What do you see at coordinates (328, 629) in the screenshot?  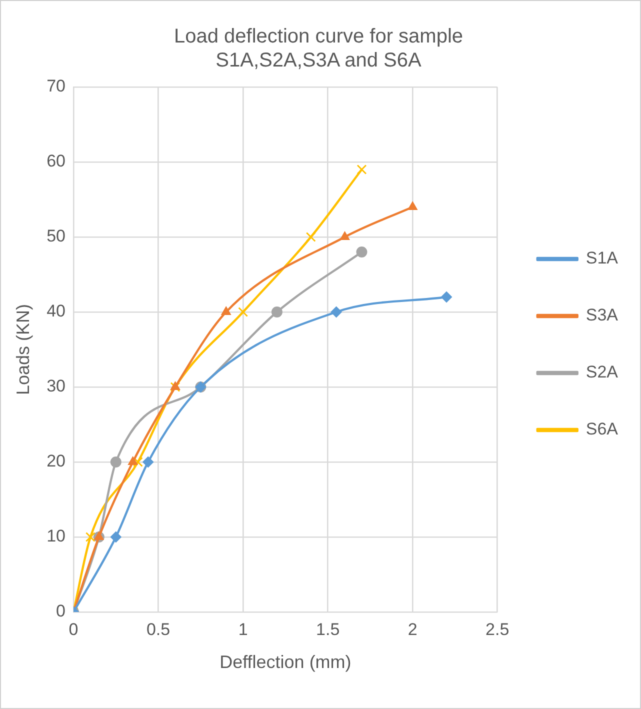 I see `x-tick-label: 1.5` at bounding box center [328, 629].